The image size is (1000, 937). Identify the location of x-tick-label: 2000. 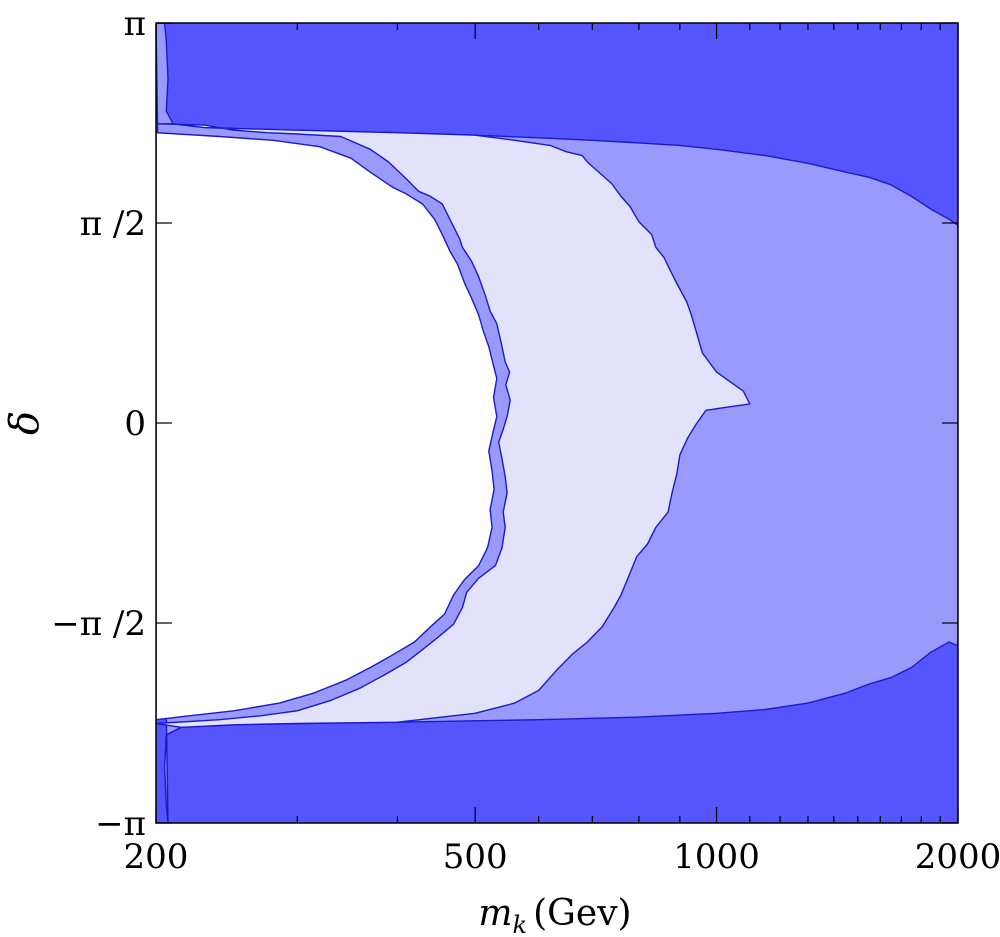
(957, 857).